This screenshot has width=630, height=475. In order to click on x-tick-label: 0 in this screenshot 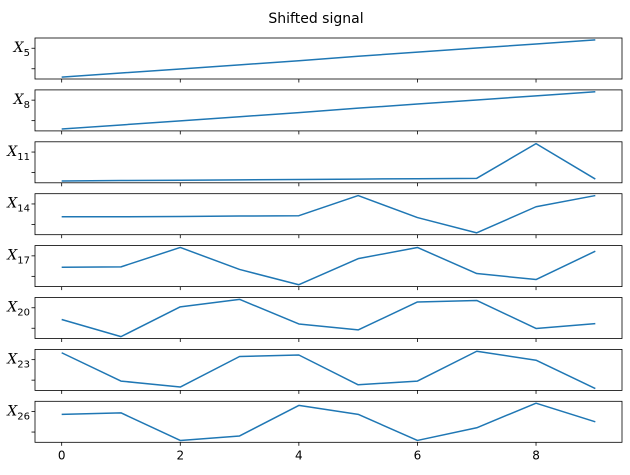, I will do `click(62, 455)`.